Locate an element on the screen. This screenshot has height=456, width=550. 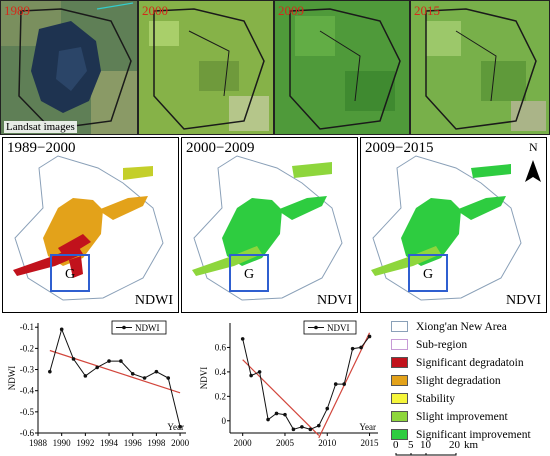
y-tick-label: 0.4 is located at coordinates (221, 372).